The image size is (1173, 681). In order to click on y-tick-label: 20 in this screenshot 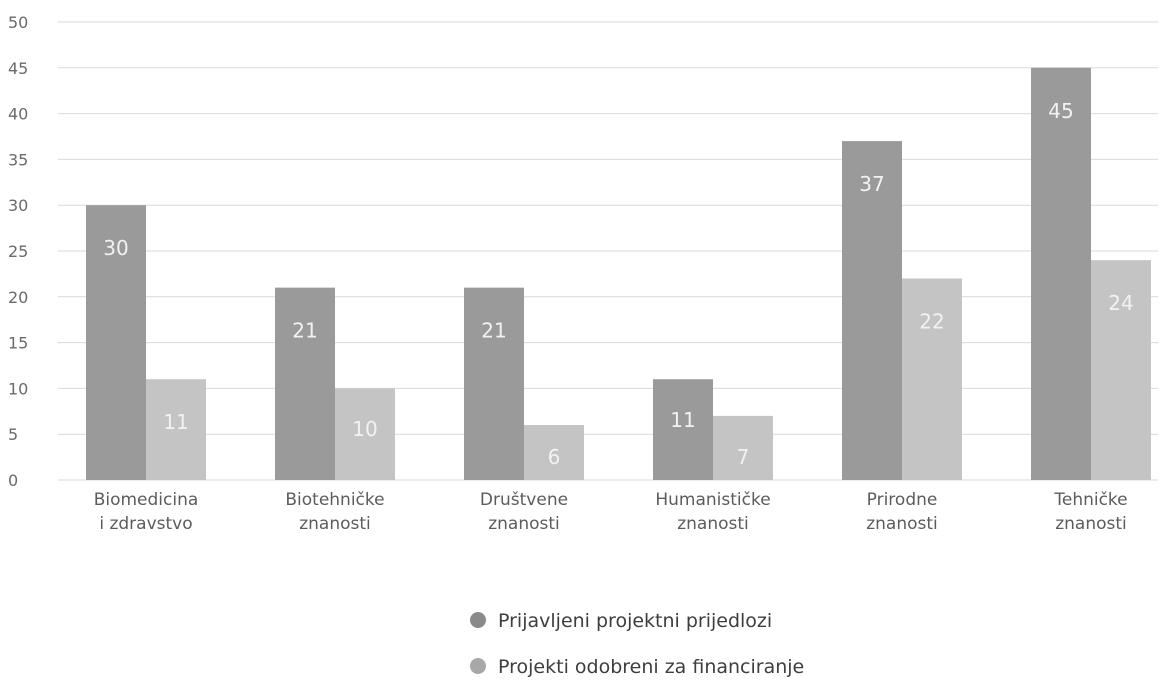, I will do `click(18, 297)`.